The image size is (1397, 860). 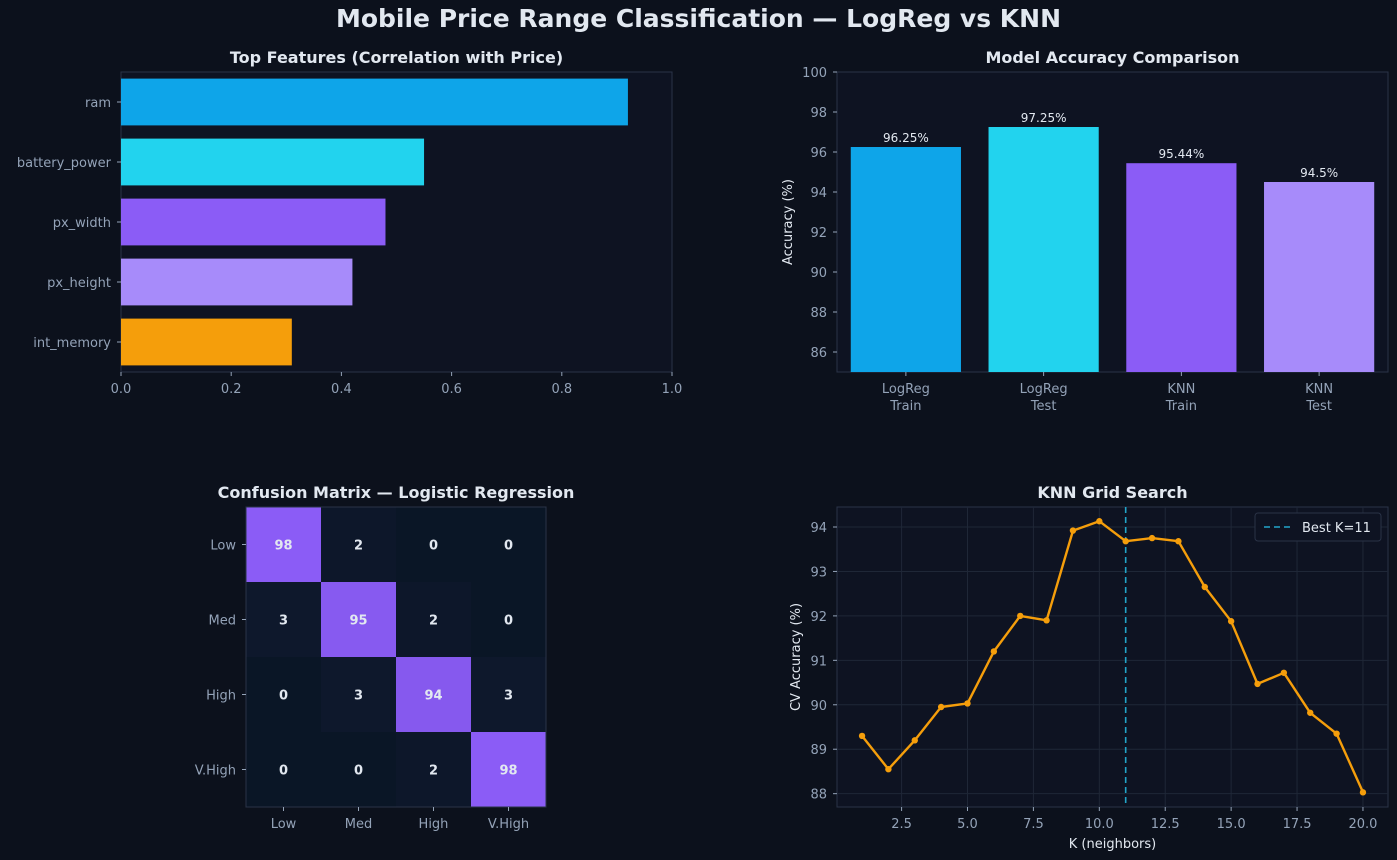 I want to click on bar-logreg-test, so click(x=1043, y=249).